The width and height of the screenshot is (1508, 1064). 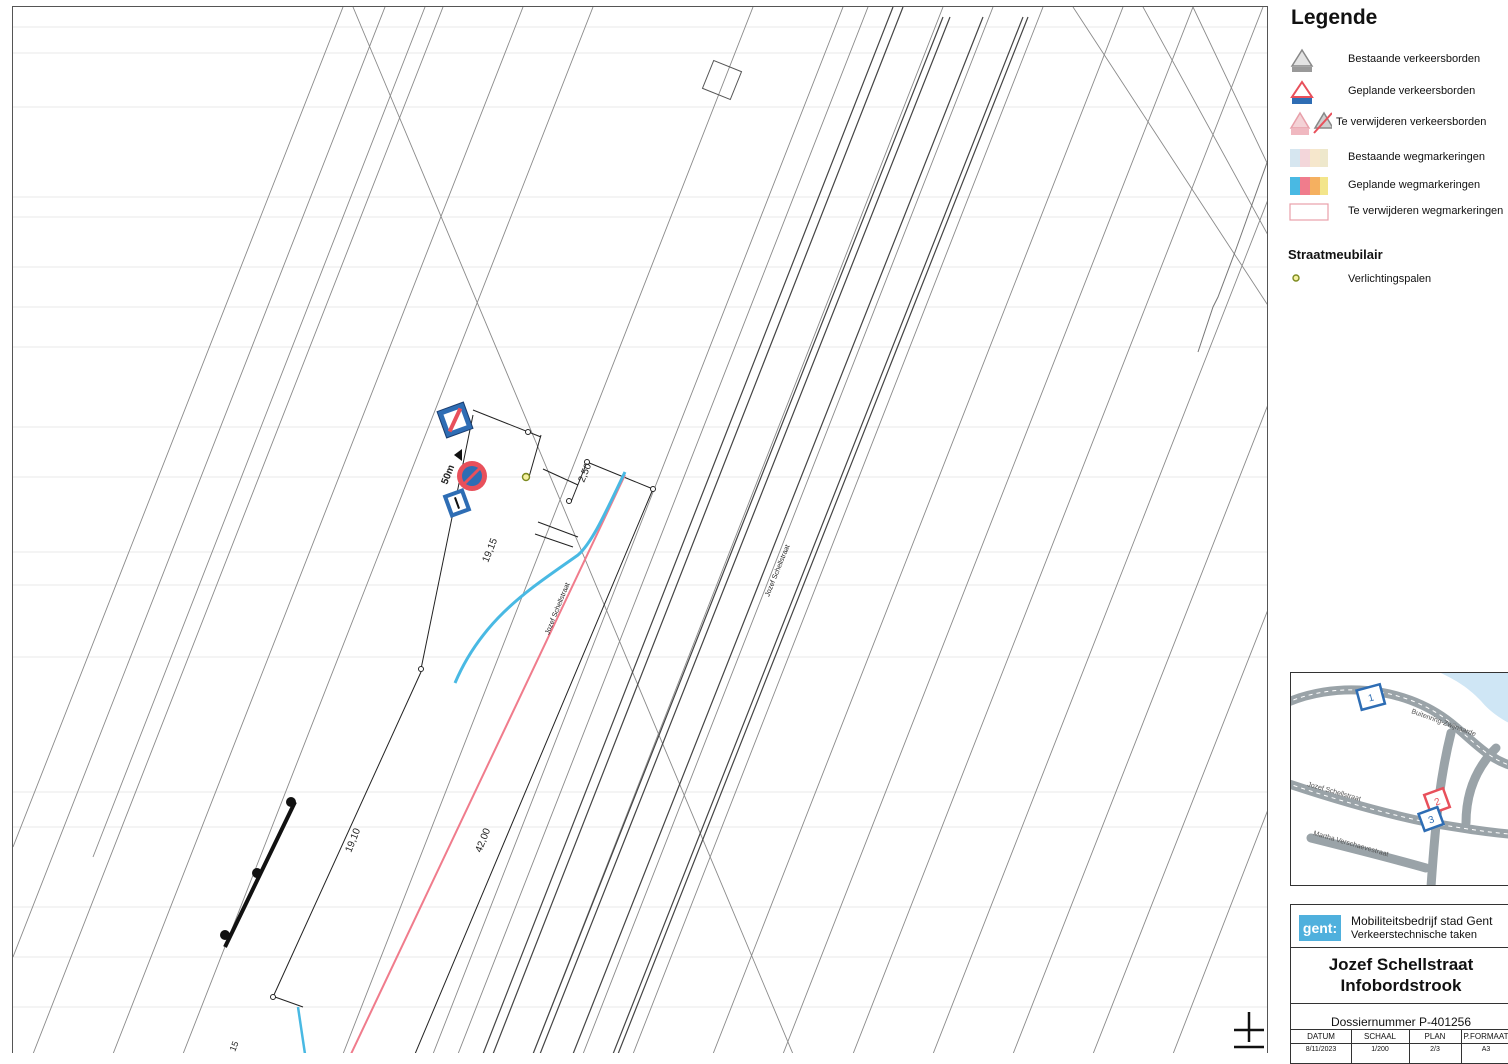 I want to click on planned-sign-no-parking, so click(x=455, y=420).